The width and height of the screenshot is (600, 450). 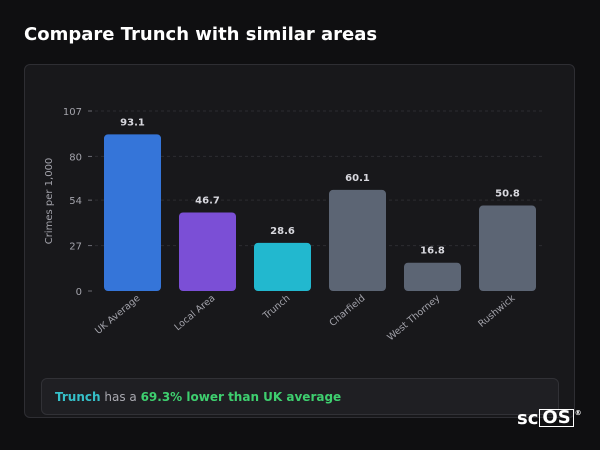 I want to click on logo-boxed-text: OS, so click(x=556, y=418).